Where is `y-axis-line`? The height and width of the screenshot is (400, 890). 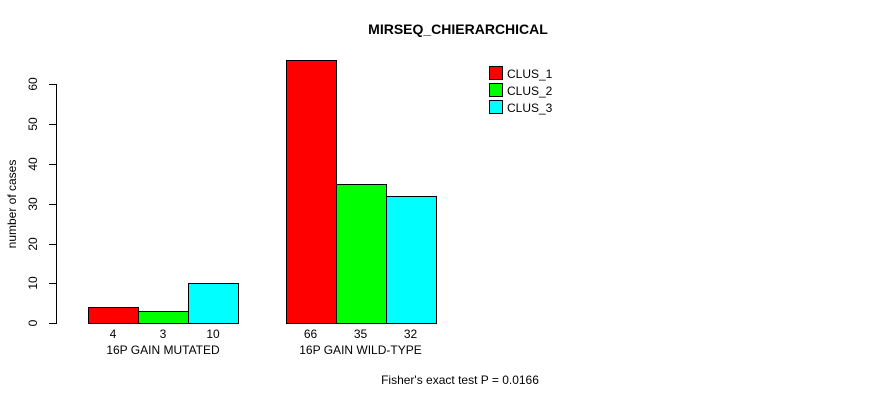
y-axis-line is located at coordinates (56, 204).